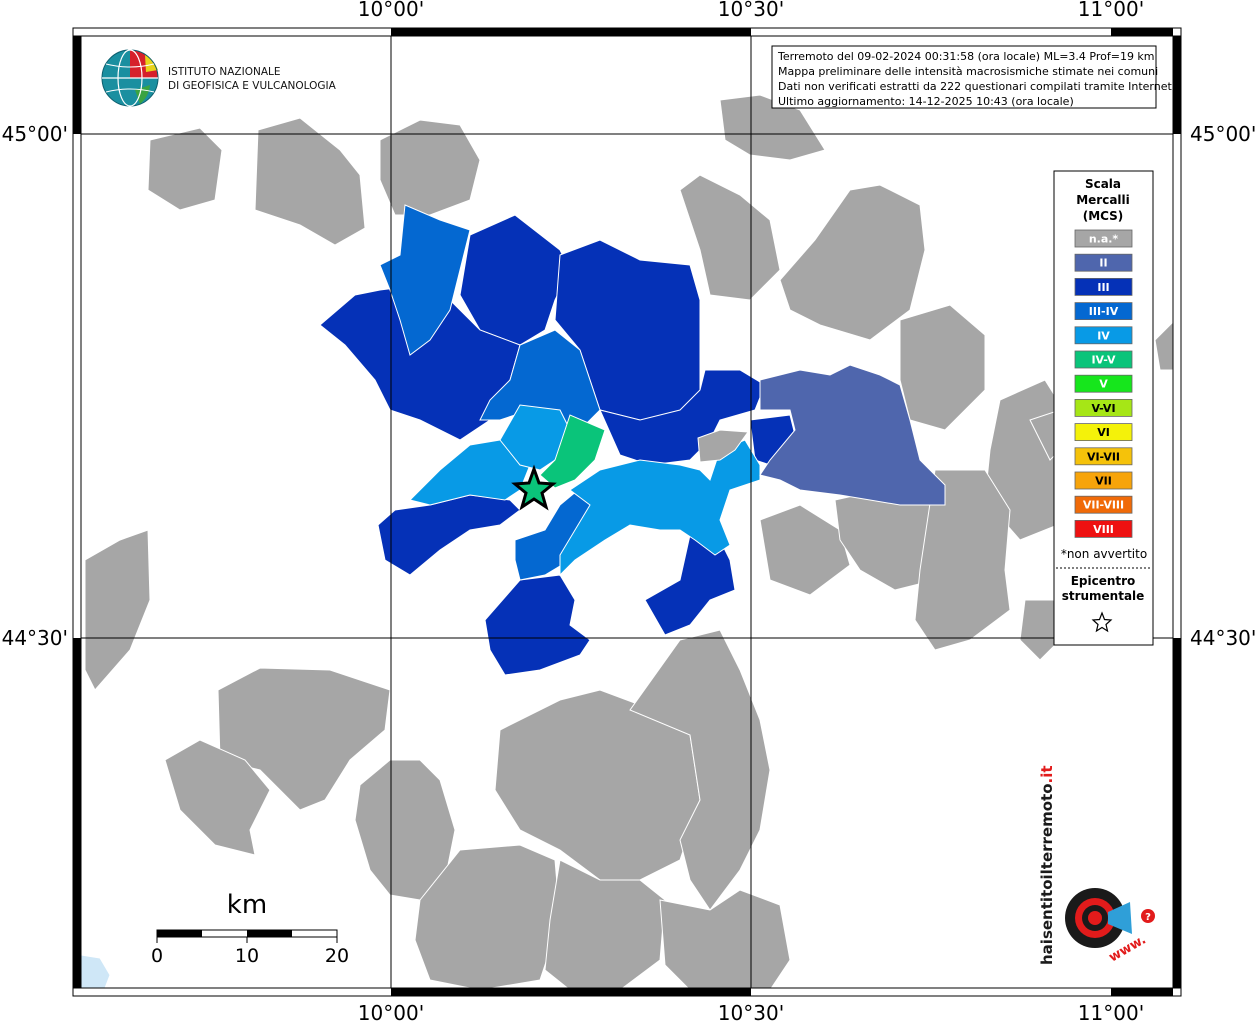 This screenshot has width=1256, height=1024. What do you see at coordinates (572, 451) in the screenshot?
I see `region-intensity-IV-V` at bounding box center [572, 451].